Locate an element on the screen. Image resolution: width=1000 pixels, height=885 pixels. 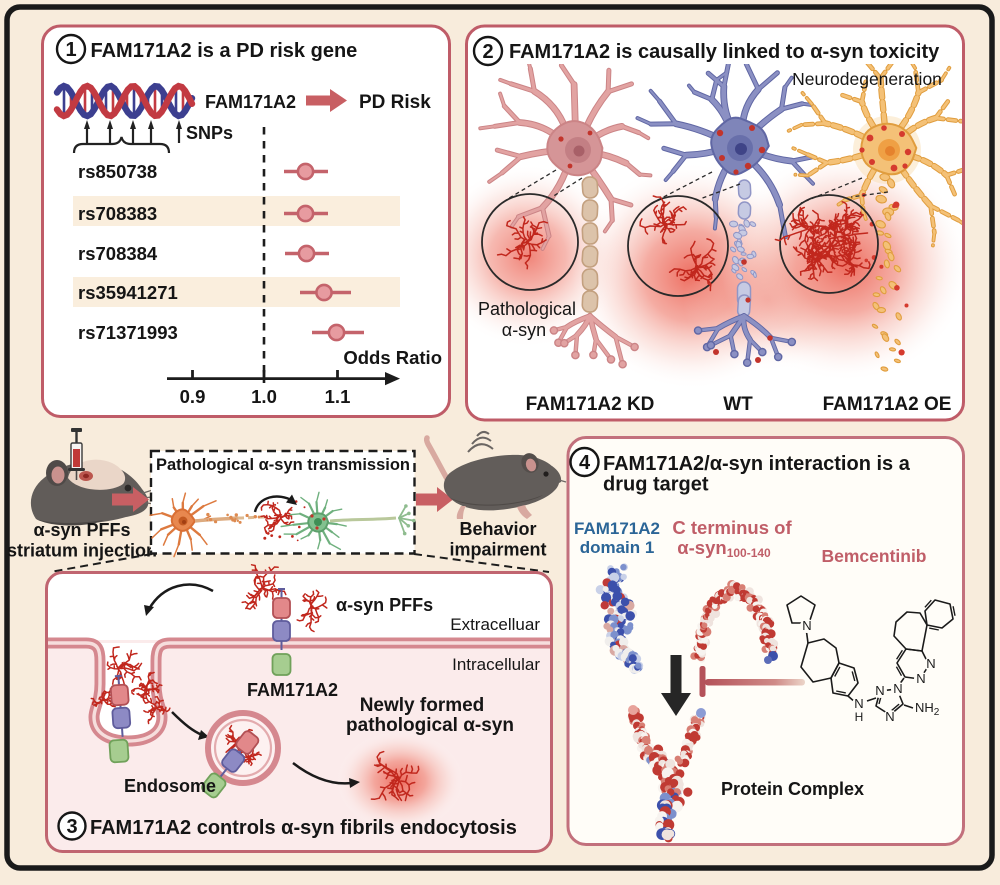
svg-text: Extracelluar is located at coordinates (495, 624).